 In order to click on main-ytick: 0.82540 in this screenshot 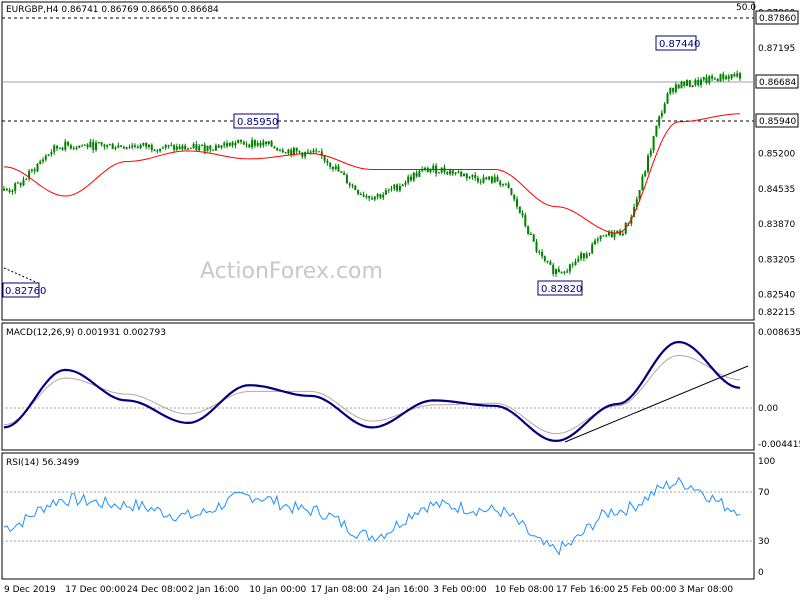, I will do `click(776, 296)`.